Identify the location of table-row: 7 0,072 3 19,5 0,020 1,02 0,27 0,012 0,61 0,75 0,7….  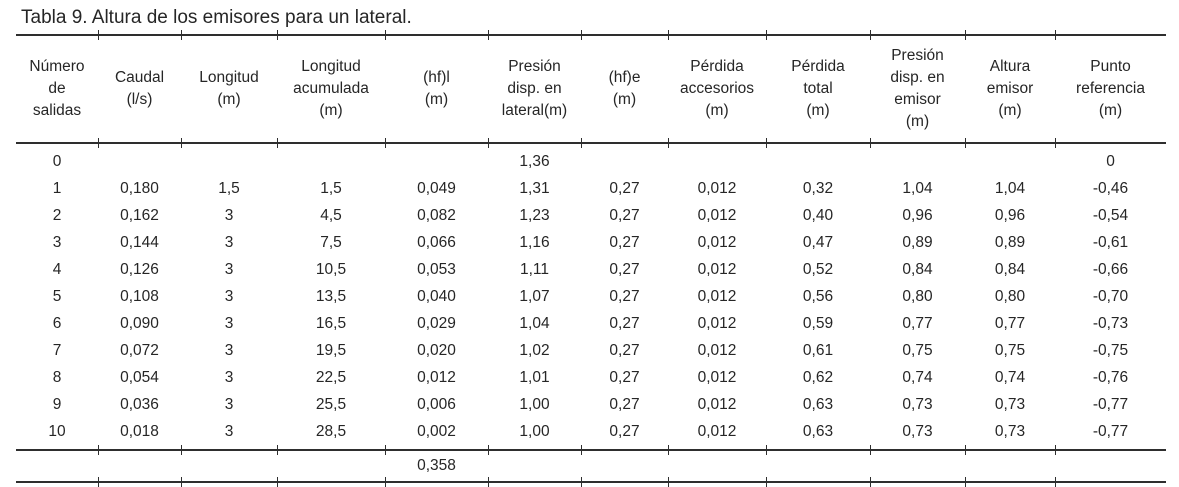
(591, 350).